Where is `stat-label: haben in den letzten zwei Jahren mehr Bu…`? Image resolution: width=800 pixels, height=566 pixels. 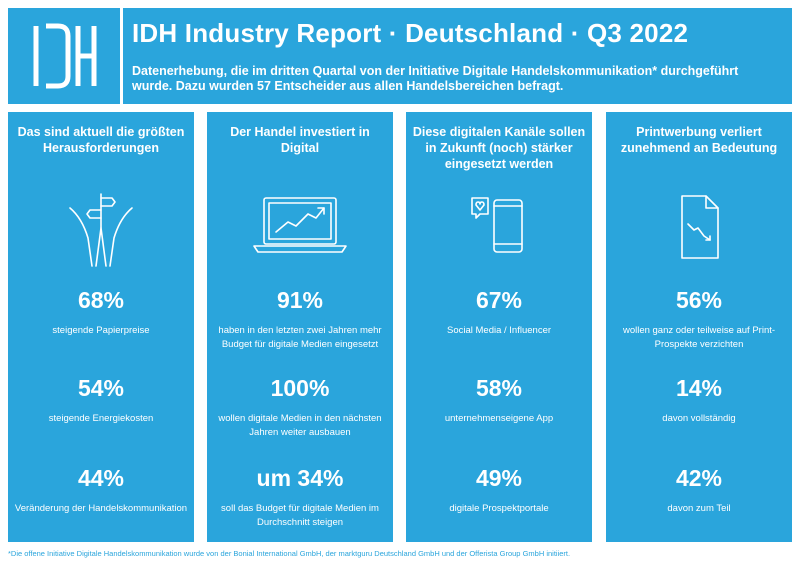
stat-label: haben in den letzten zwei Jahren mehr Bu… is located at coordinates (300, 337).